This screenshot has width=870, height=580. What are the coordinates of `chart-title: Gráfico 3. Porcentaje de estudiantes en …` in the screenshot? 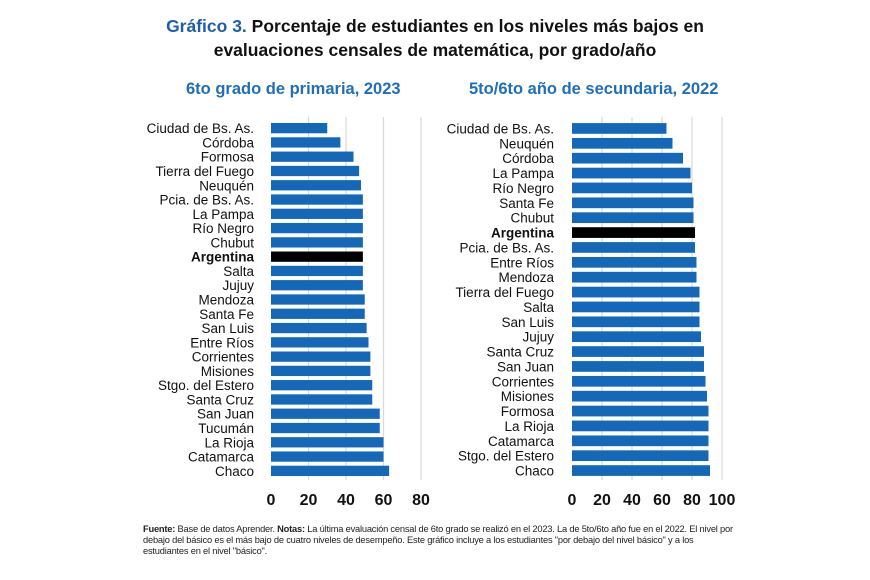 It's located at (435, 38).